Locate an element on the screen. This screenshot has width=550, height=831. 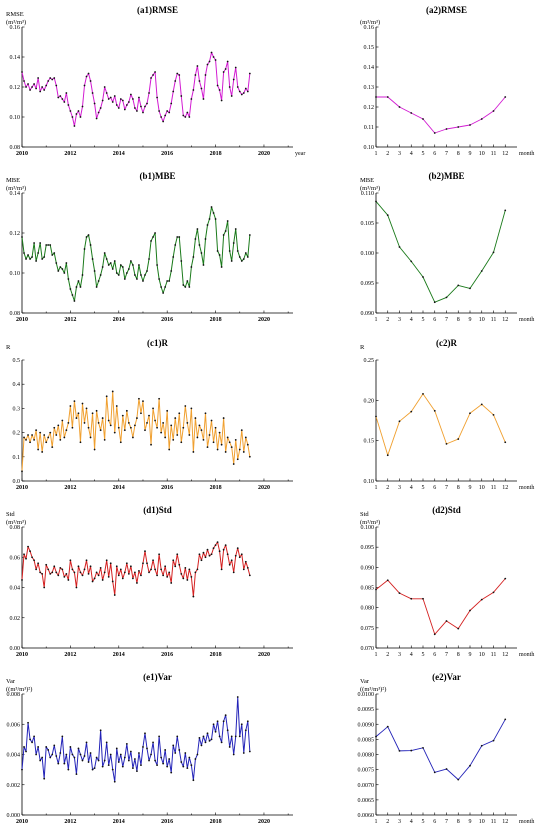
x-tick-label: 2010 is located at coordinates (22, 488).